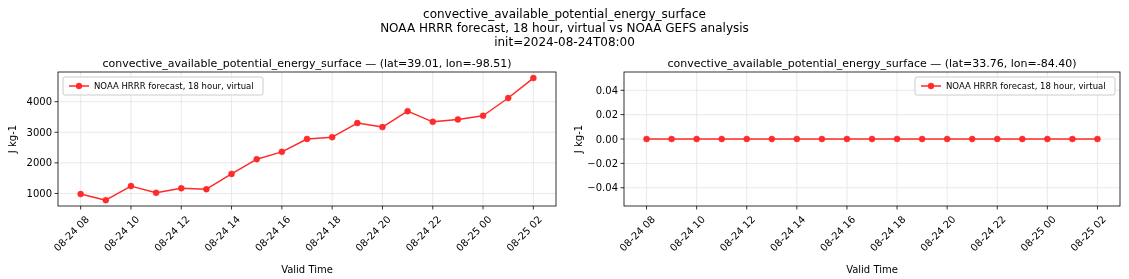  Describe the element at coordinates (606, 115) in the screenshot. I see `y-tick-label: 0.02` at that location.